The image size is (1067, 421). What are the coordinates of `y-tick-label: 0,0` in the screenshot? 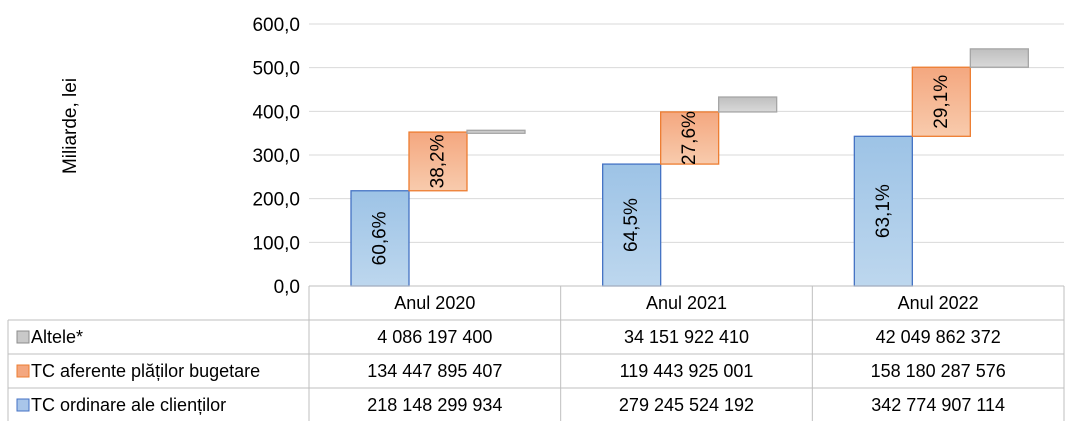 It's located at (287, 287).